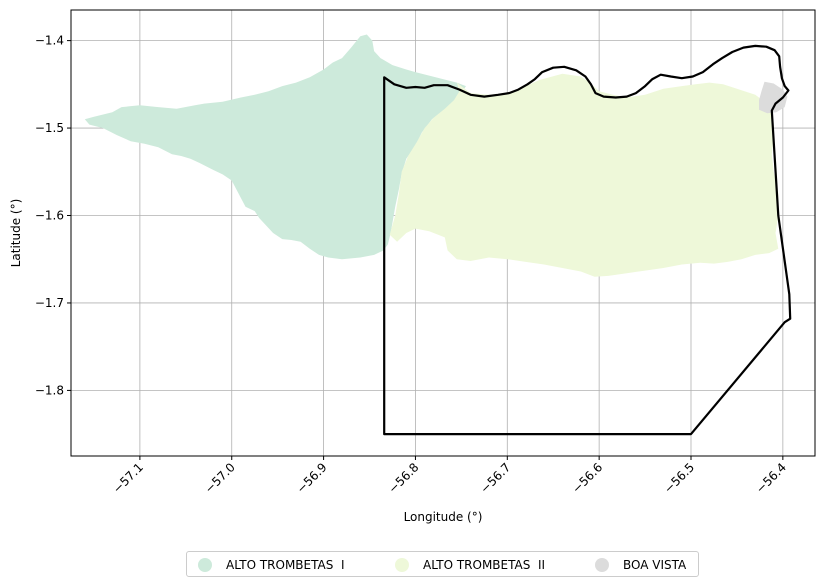 The image size is (824, 586). I want to click on x-tick-label: −56.5, so click(679, 478).